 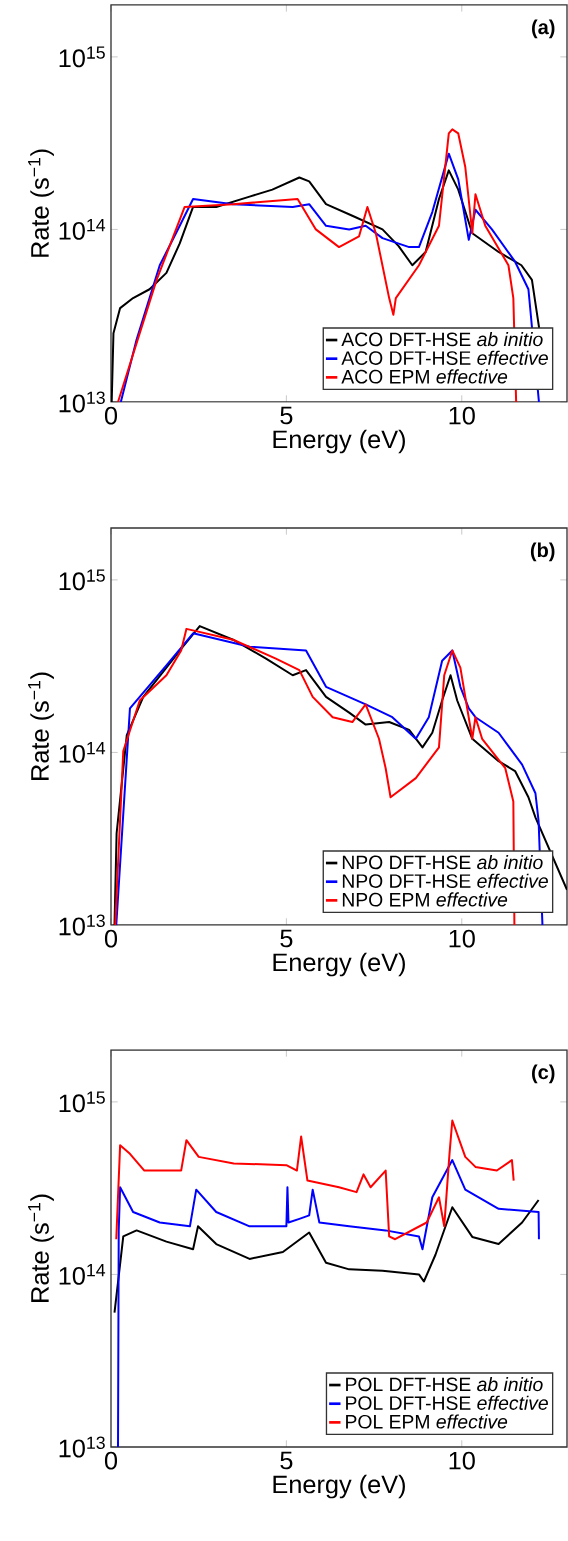 What do you see at coordinates (427, 1421) in the screenshot?
I see `legend-label: POL EPM effective` at bounding box center [427, 1421].